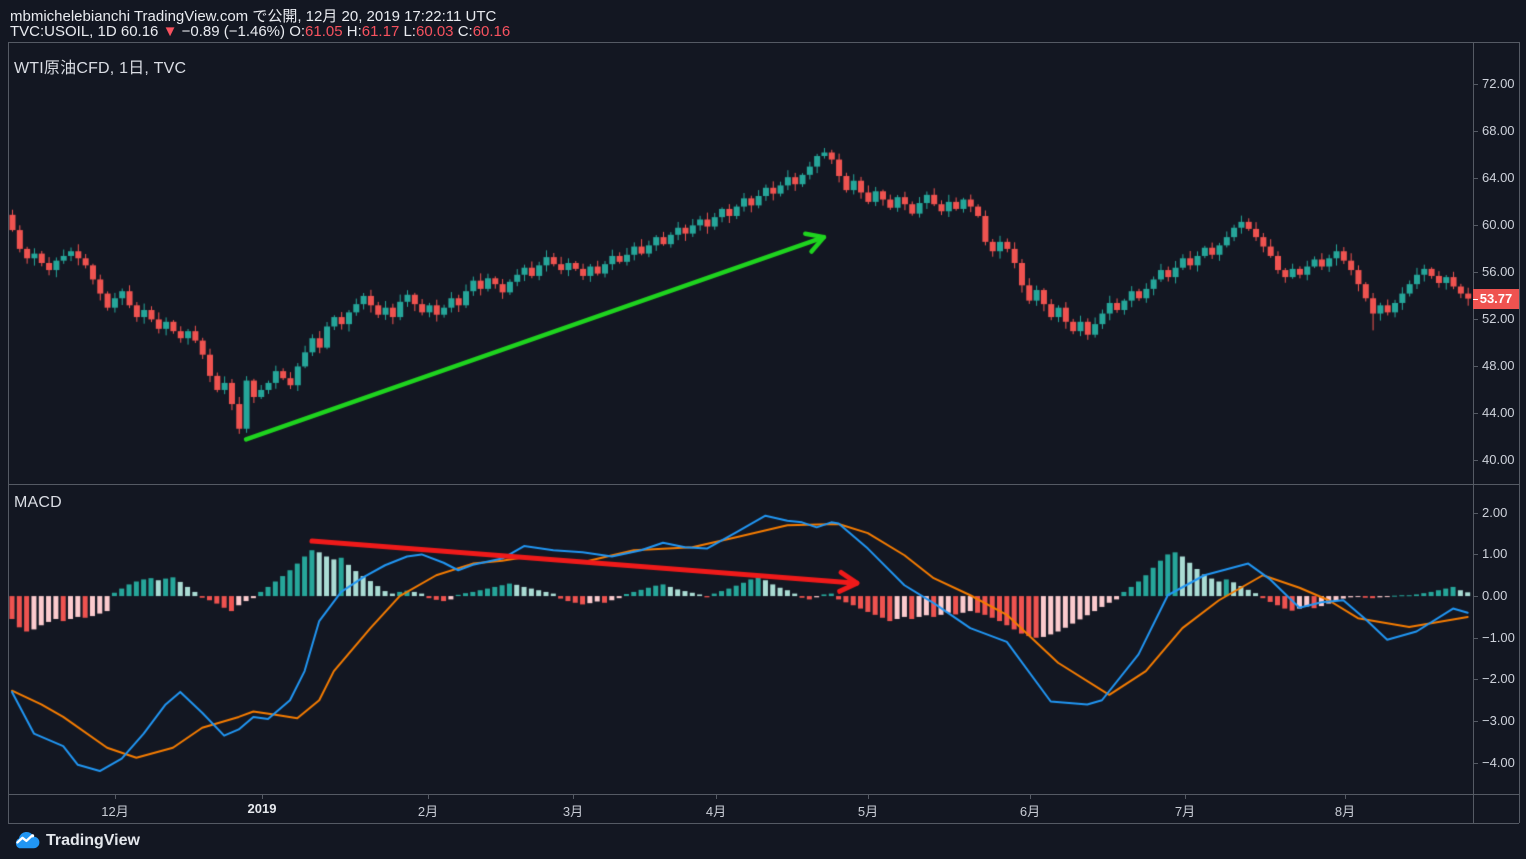 This screenshot has width=1526, height=859. I want to click on price-tick-label: 40.00, so click(1496, 460).